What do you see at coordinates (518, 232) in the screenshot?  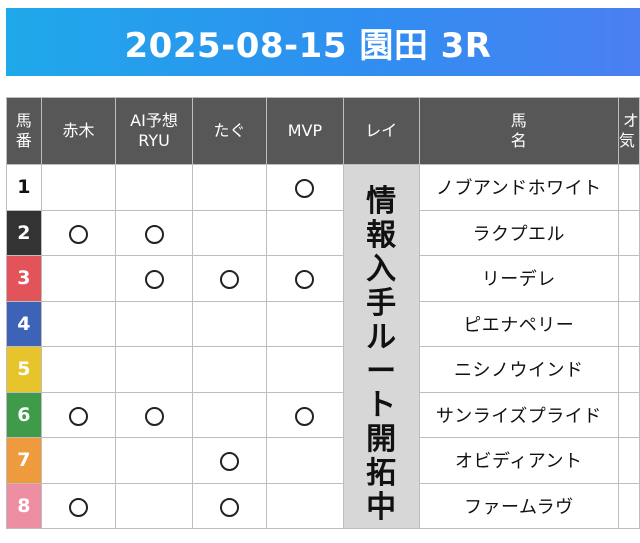 I see `horse-name: ラクプエル` at bounding box center [518, 232].